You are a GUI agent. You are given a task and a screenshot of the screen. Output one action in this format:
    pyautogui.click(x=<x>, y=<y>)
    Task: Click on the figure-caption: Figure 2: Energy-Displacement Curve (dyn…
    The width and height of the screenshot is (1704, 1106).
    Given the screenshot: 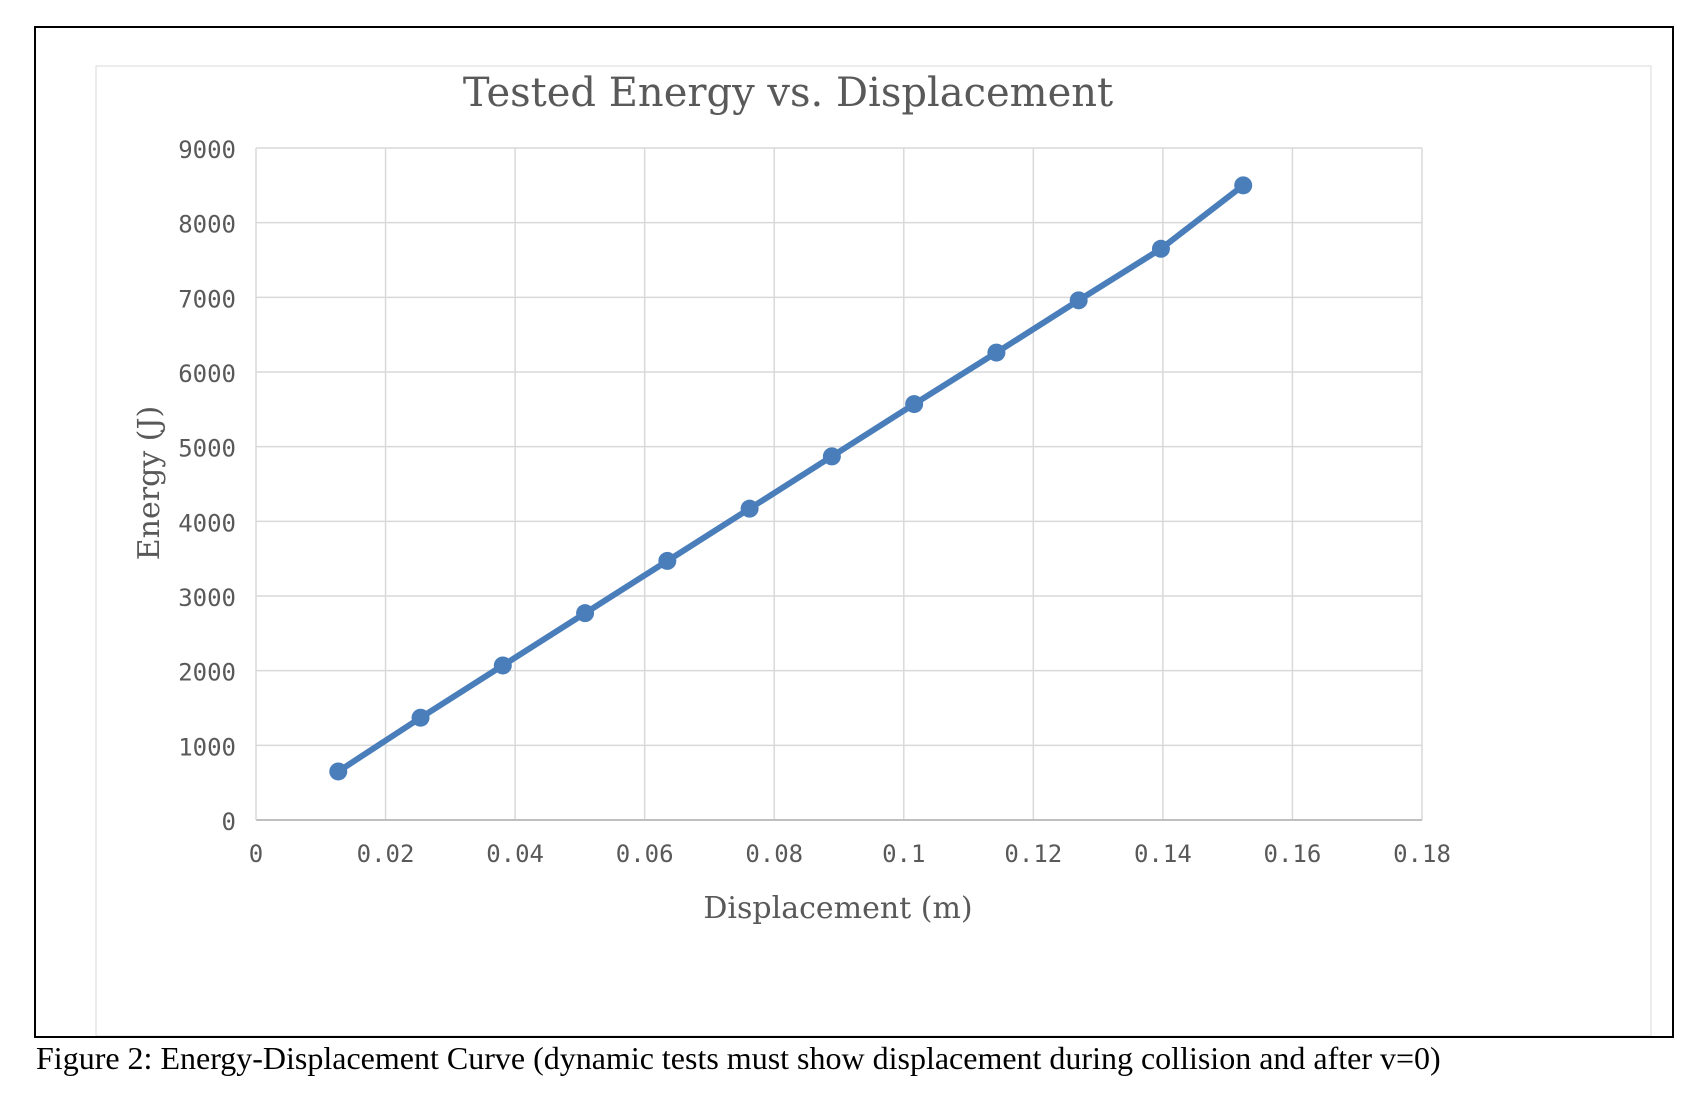 What is the action you would take?
    pyautogui.click(x=738, y=1058)
    